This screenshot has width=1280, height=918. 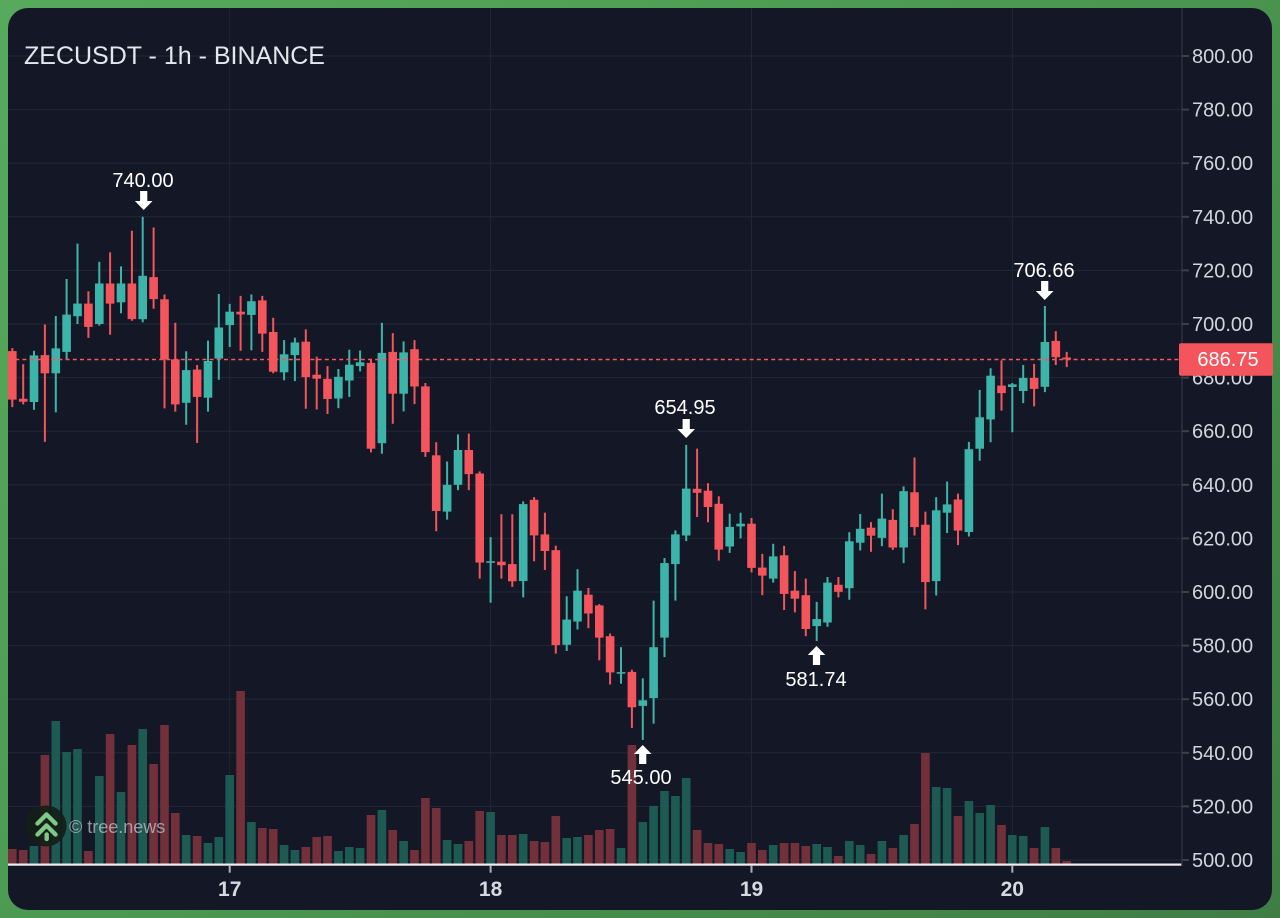 What do you see at coordinates (1043, 271) in the screenshot?
I see `svg-text: 706.66` at bounding box center [1043, 271].